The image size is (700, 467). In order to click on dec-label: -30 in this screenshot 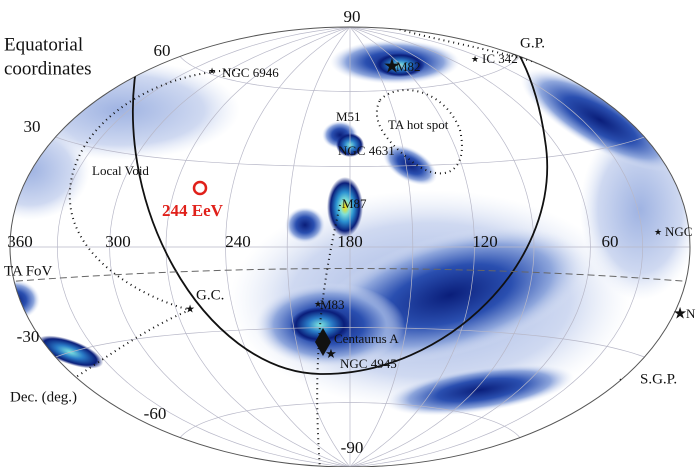, I will do `click(28, 336)`.